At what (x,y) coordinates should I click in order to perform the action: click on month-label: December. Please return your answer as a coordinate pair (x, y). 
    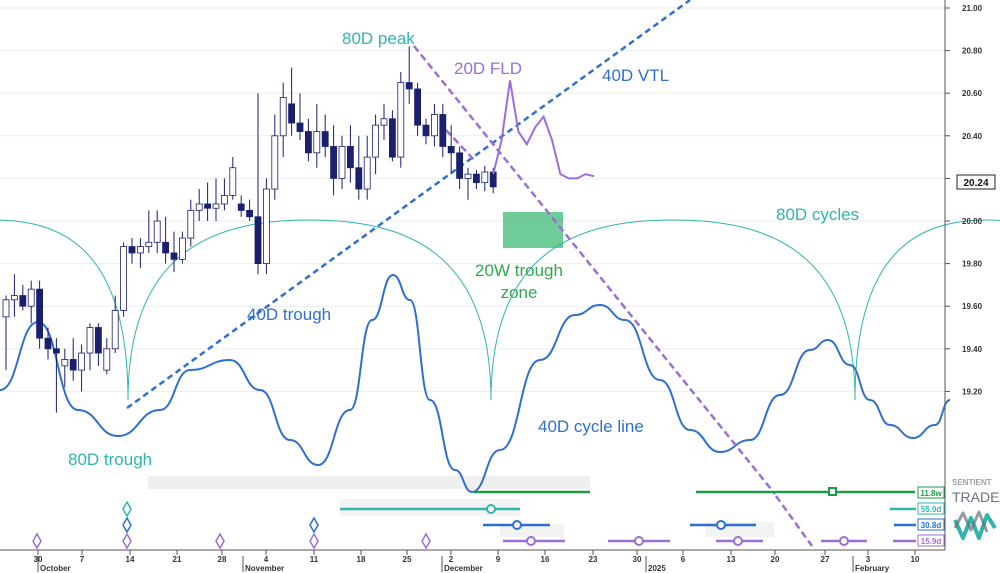
    Looking at the image, I should click on (463, 568).